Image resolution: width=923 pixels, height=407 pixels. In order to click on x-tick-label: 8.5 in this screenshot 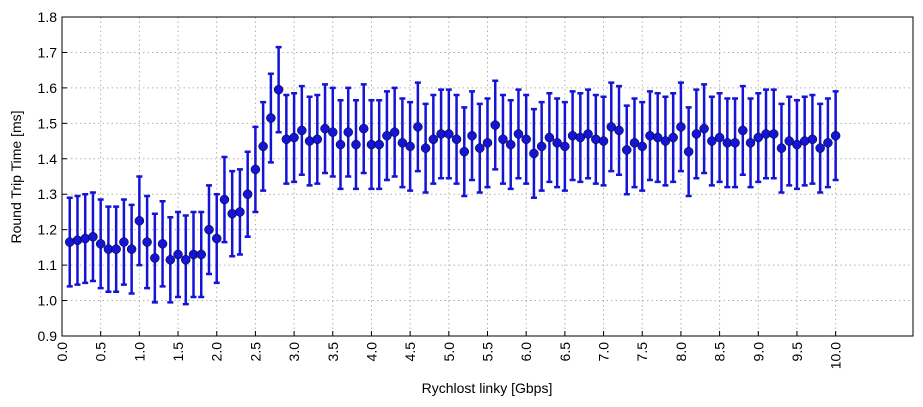, I will do `click(720, 352)`.